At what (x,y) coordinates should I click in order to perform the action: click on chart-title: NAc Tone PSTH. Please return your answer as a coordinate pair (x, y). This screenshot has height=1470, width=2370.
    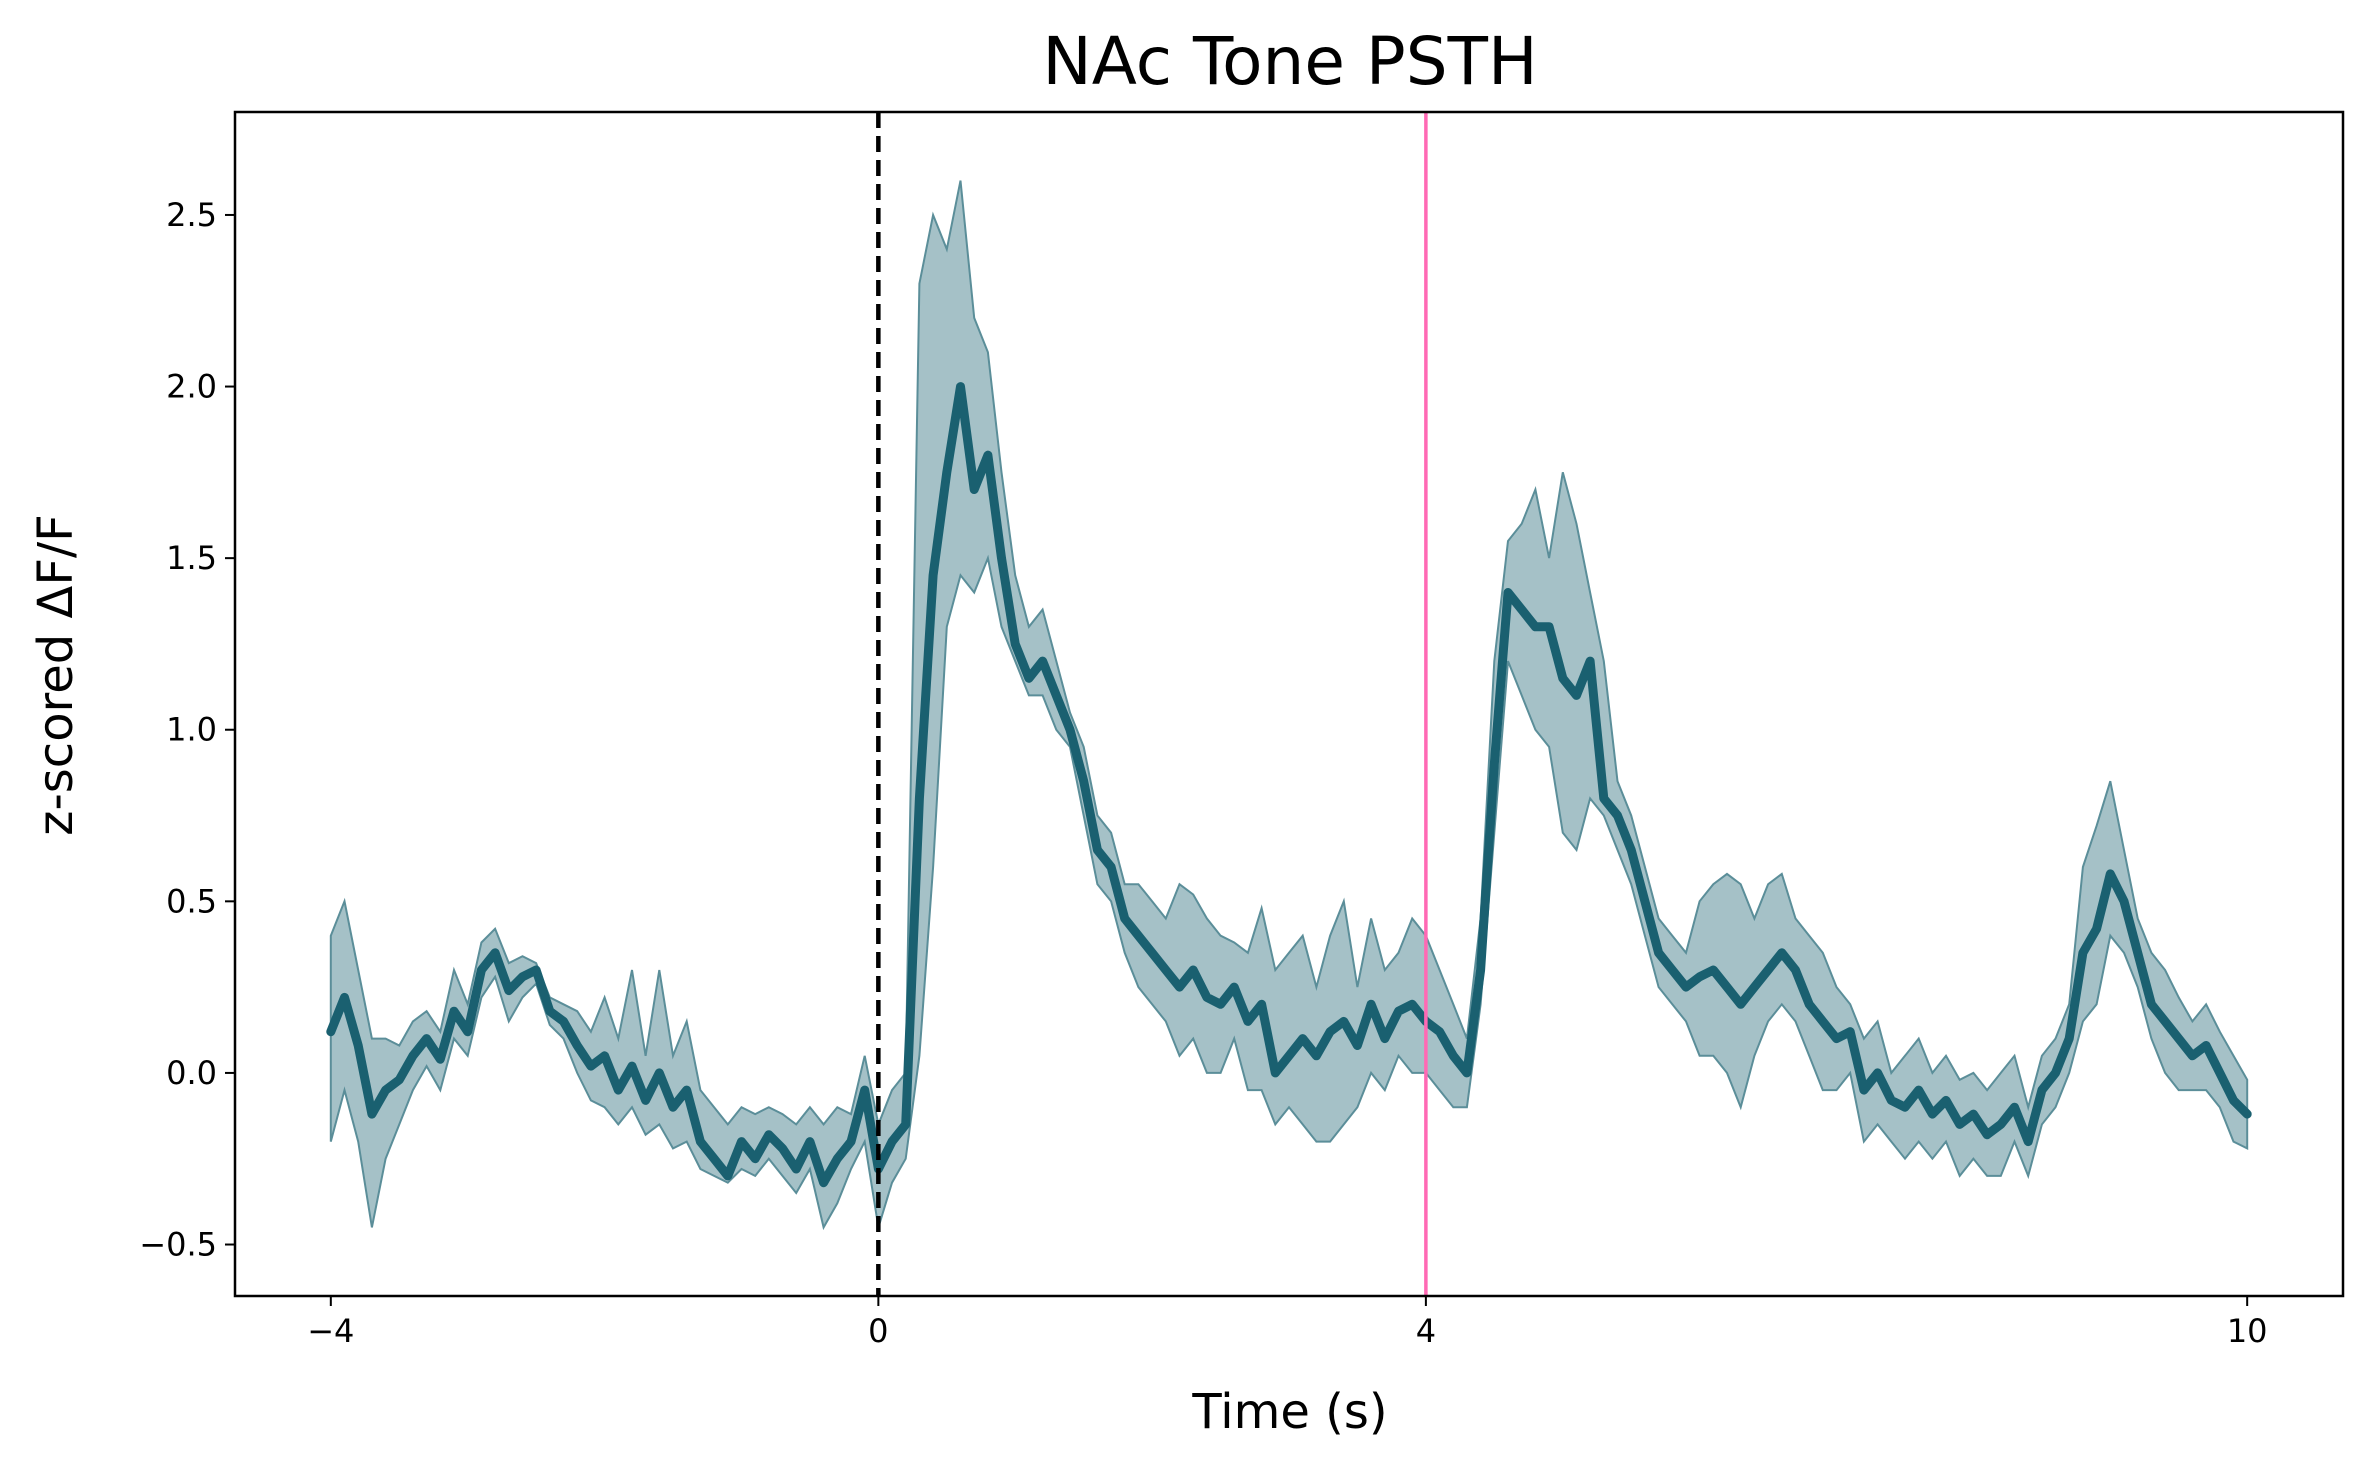
    Looking at the image, I should click on (1289, 61).